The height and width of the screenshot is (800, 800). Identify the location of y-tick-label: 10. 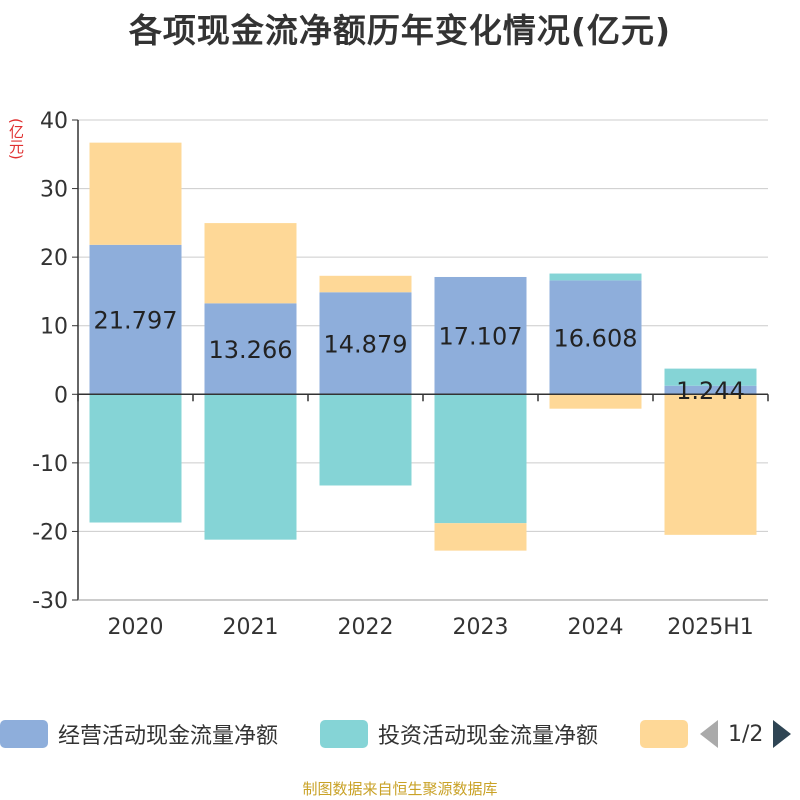
(54, 327).